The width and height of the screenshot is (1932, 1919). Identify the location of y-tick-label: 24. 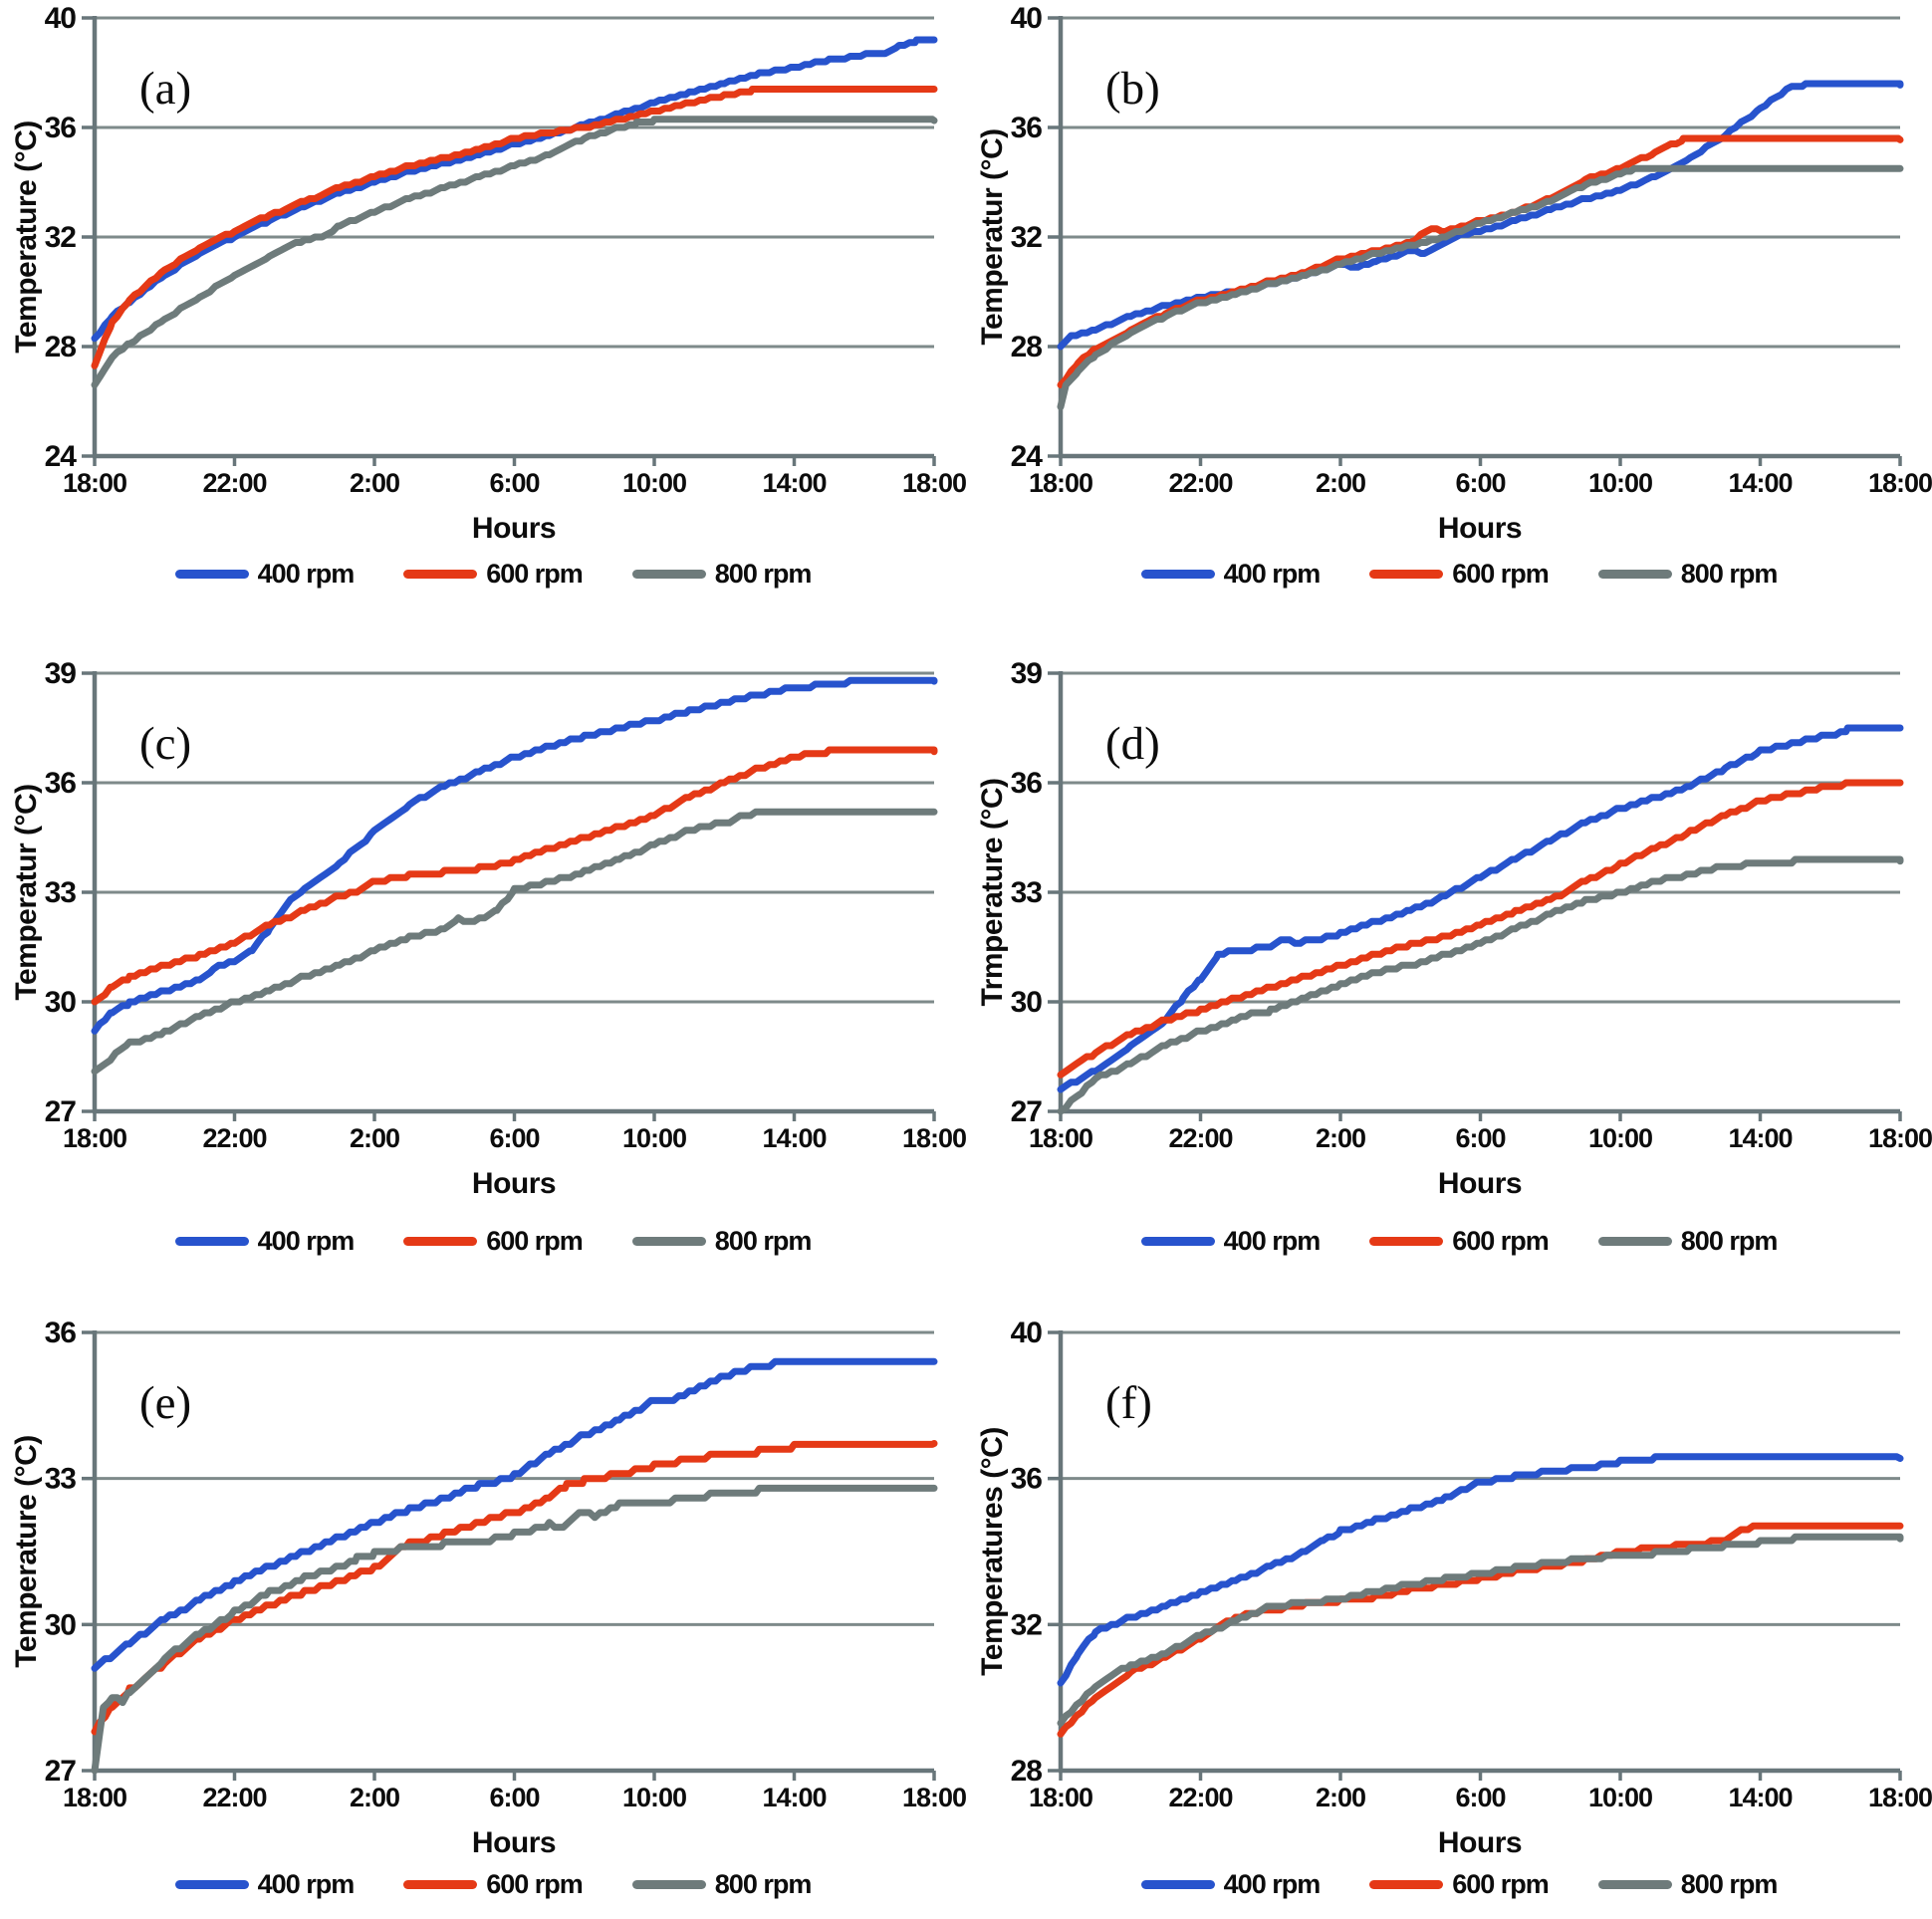
(62, 457).